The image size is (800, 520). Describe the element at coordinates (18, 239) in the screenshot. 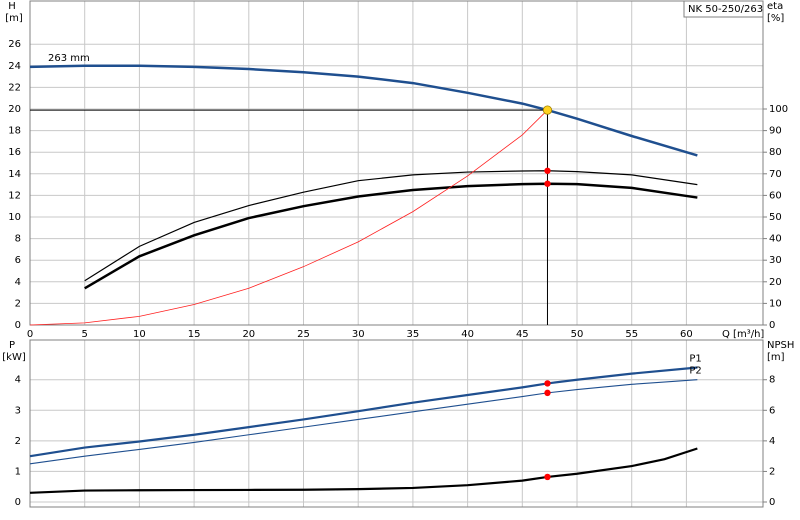

I see `y-tick-label: 8` at that location.